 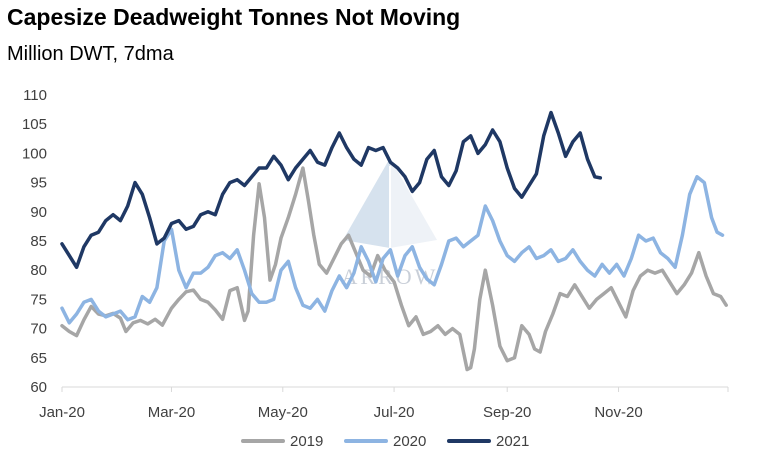 I want to click on y-tick-label: 65, so click(x=38, y=358).